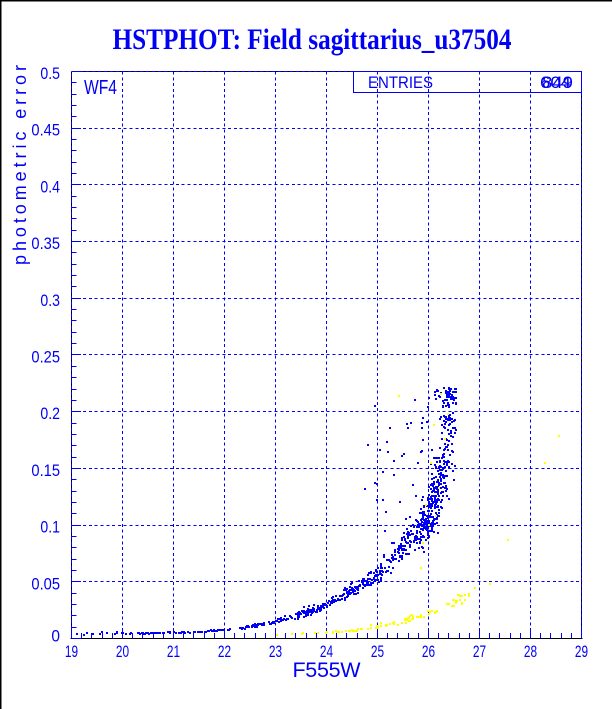 This screenshot has width=612, height=709. What do you see at coordinates (122, 651) in the screenshot?
I see `svg-text: 20` at bounding box center [122, 651].